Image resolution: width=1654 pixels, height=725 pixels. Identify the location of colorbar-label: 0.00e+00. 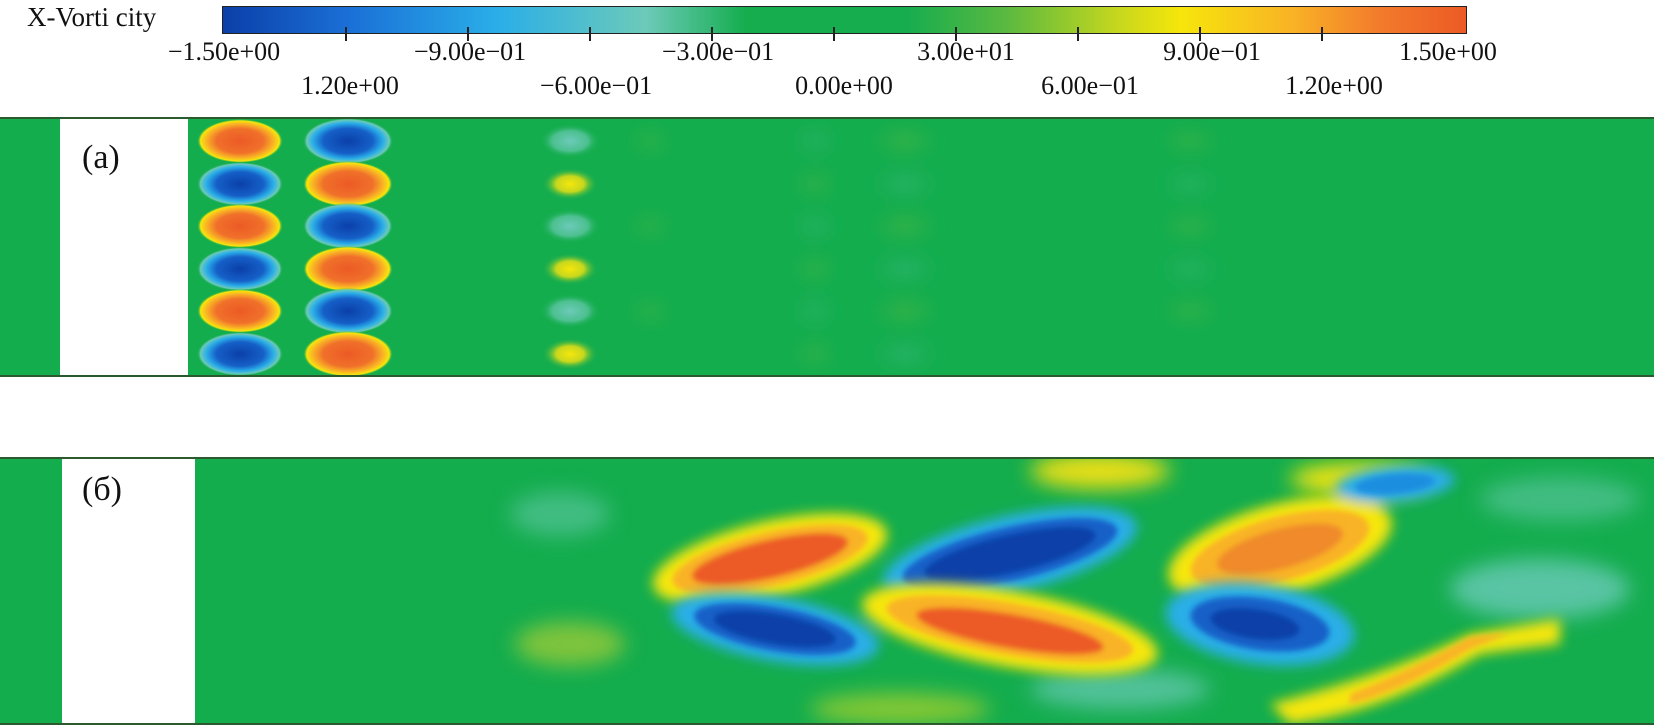
(844, 85).